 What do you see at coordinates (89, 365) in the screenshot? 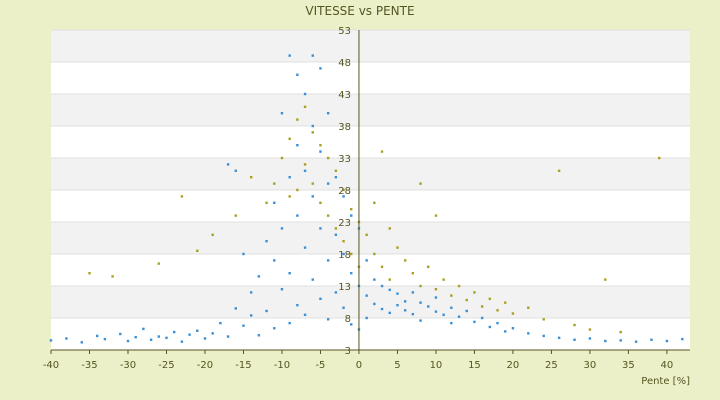
I see `x-tick-label: -35` at bounding box center [89, 365].